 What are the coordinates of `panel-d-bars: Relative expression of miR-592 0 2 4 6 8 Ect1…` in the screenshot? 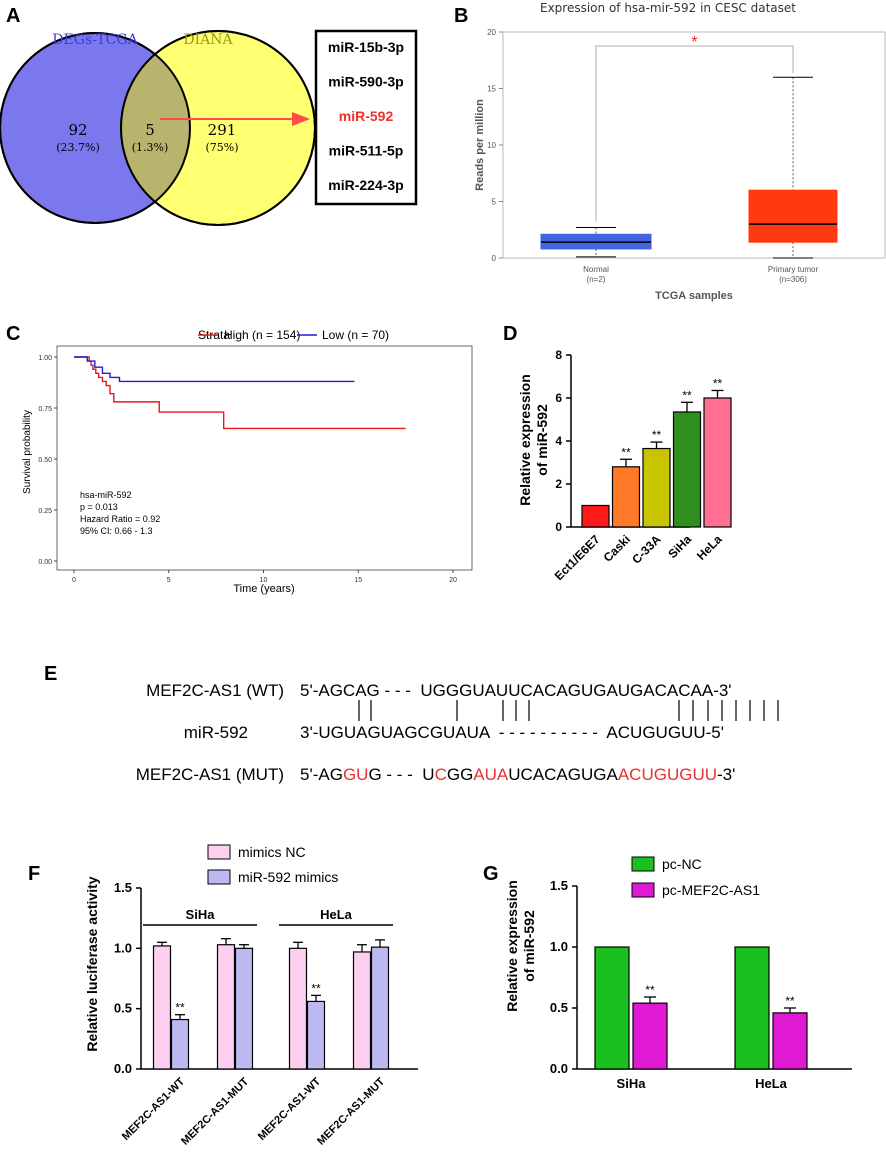 It's located at (624, 465).